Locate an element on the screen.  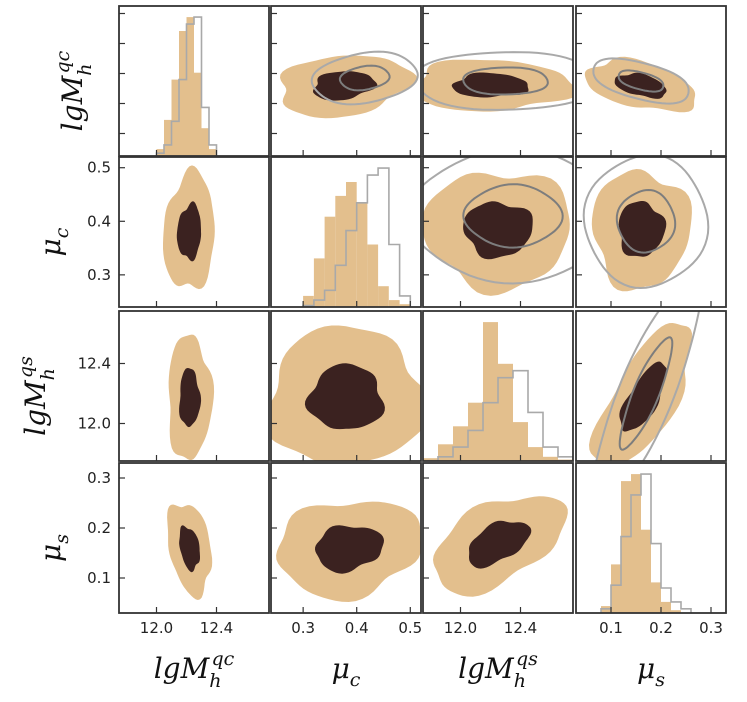
y-tick-label: 0.4 is located at coordinates (99, 221).